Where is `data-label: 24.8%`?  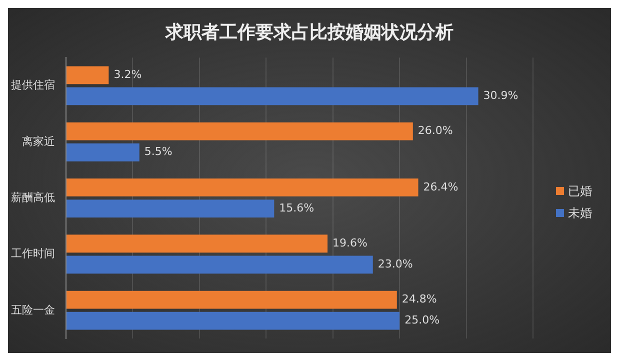
data-label: 24.8% is located at coordinates (419, 299).